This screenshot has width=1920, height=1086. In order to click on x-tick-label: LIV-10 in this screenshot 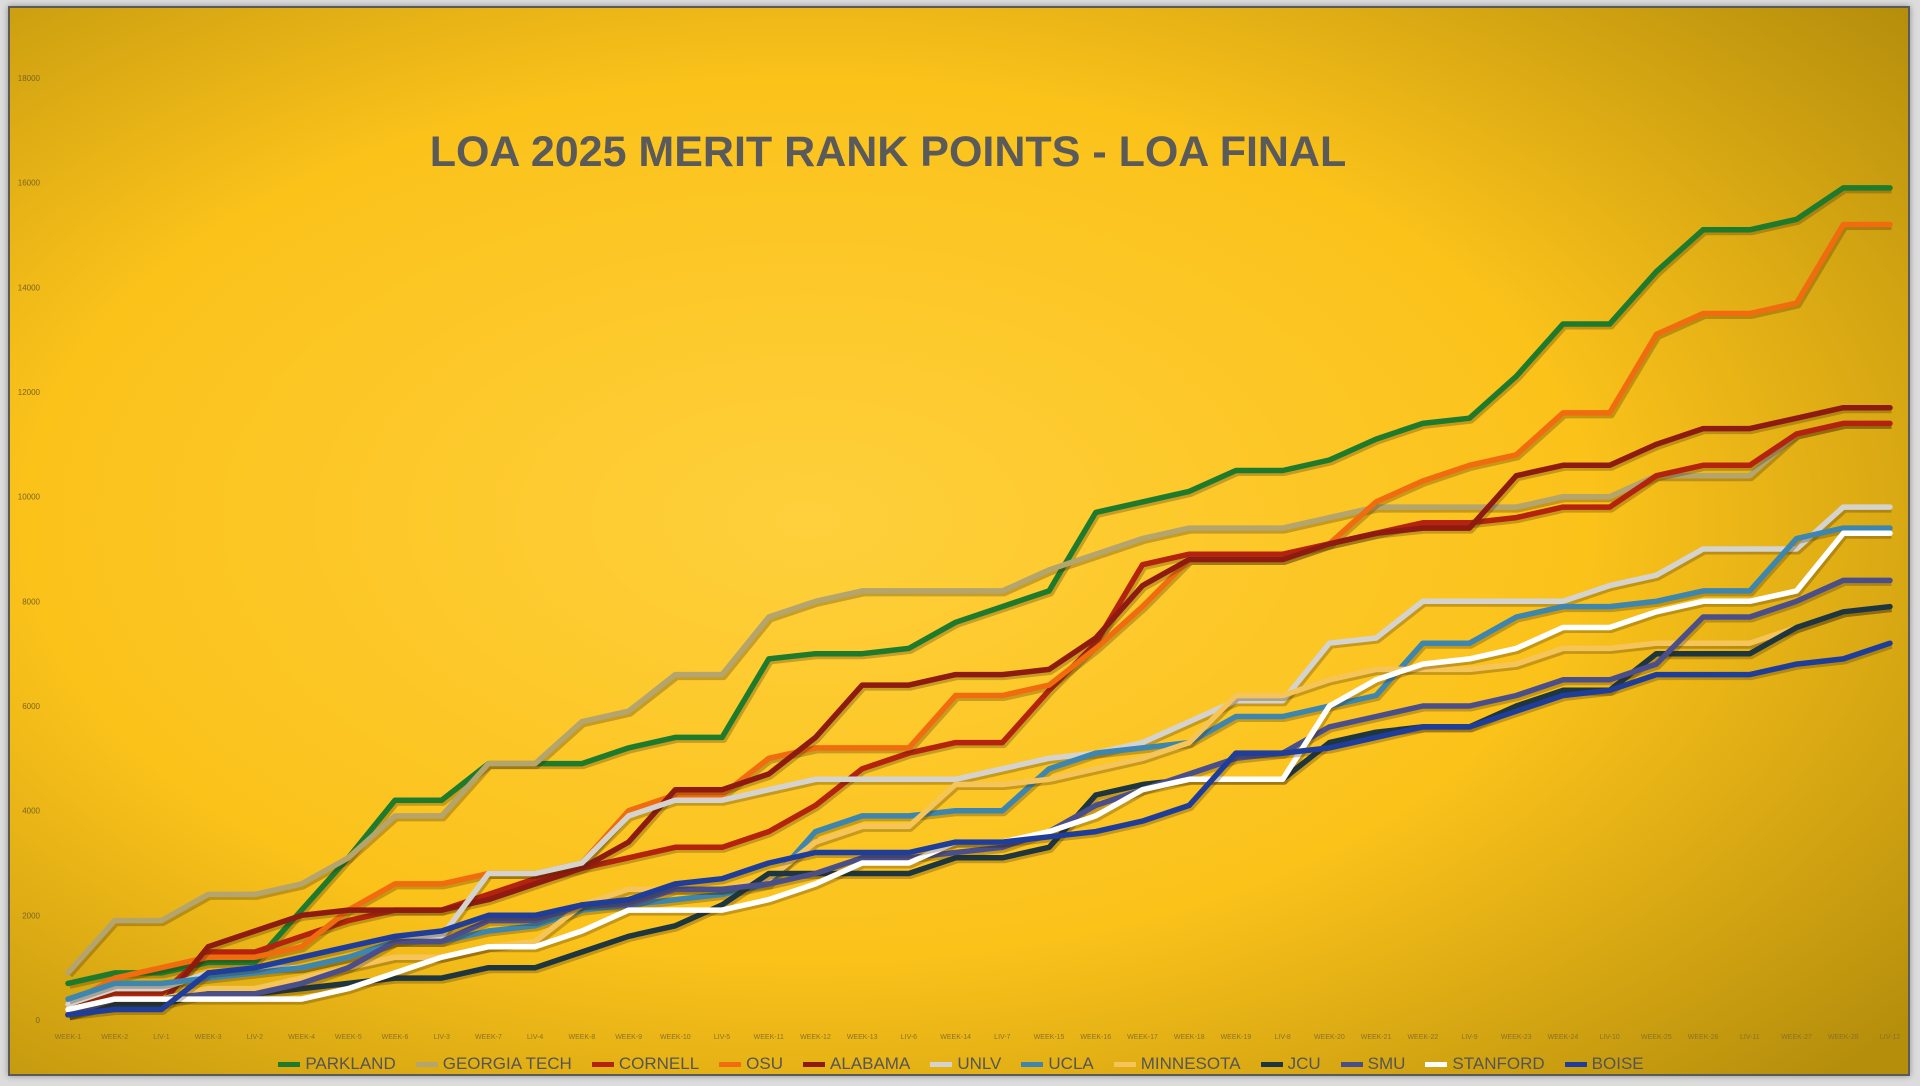, I will do `click(1610, 1037)`.